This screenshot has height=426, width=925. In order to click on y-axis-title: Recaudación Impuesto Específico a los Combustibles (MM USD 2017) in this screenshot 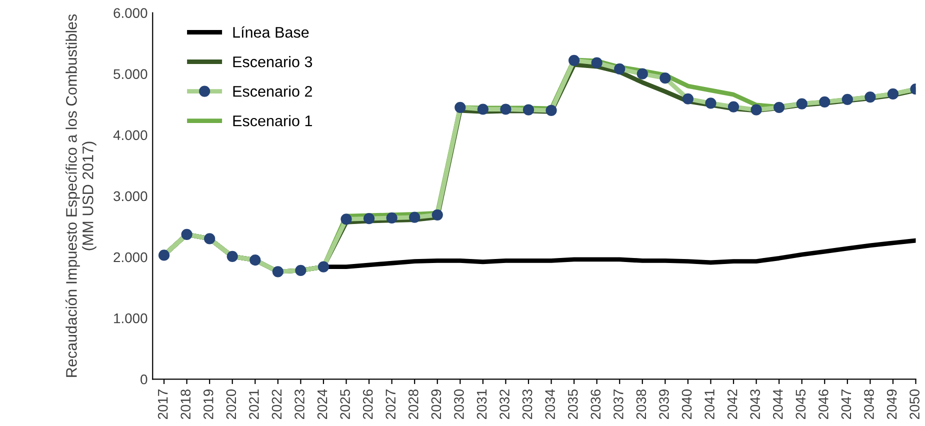, I will do `click(80, 195)`.